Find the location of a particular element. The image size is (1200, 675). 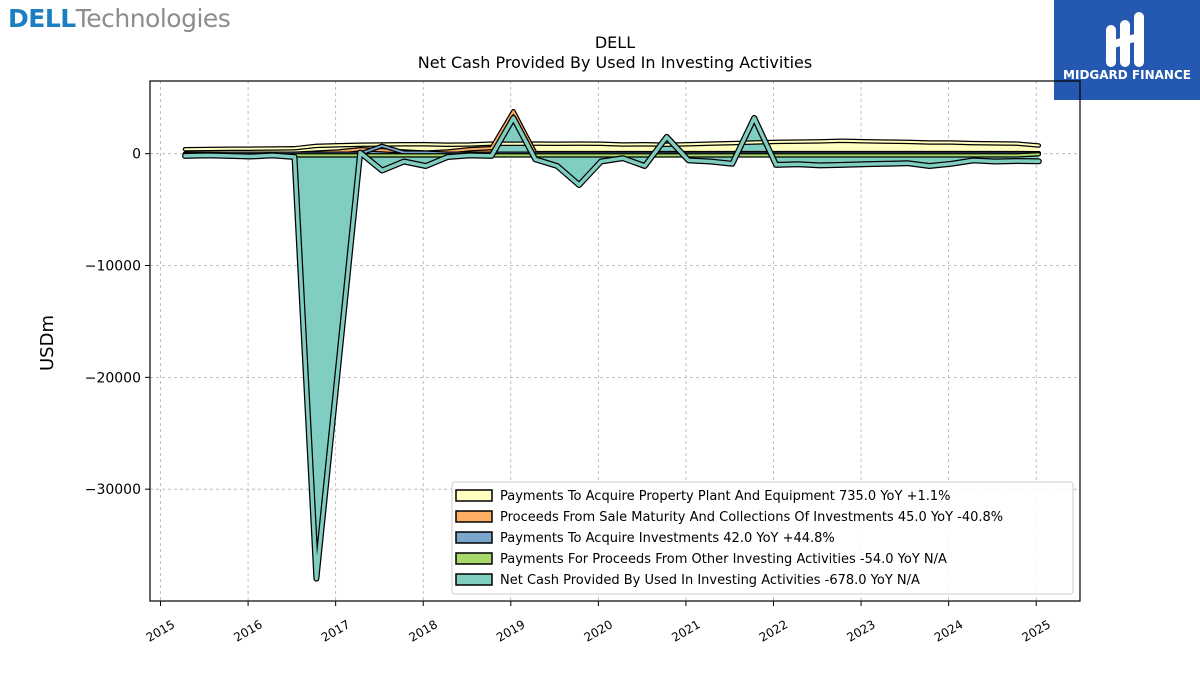

y-tick-label: −20000 is located at coordinates (113, 378).